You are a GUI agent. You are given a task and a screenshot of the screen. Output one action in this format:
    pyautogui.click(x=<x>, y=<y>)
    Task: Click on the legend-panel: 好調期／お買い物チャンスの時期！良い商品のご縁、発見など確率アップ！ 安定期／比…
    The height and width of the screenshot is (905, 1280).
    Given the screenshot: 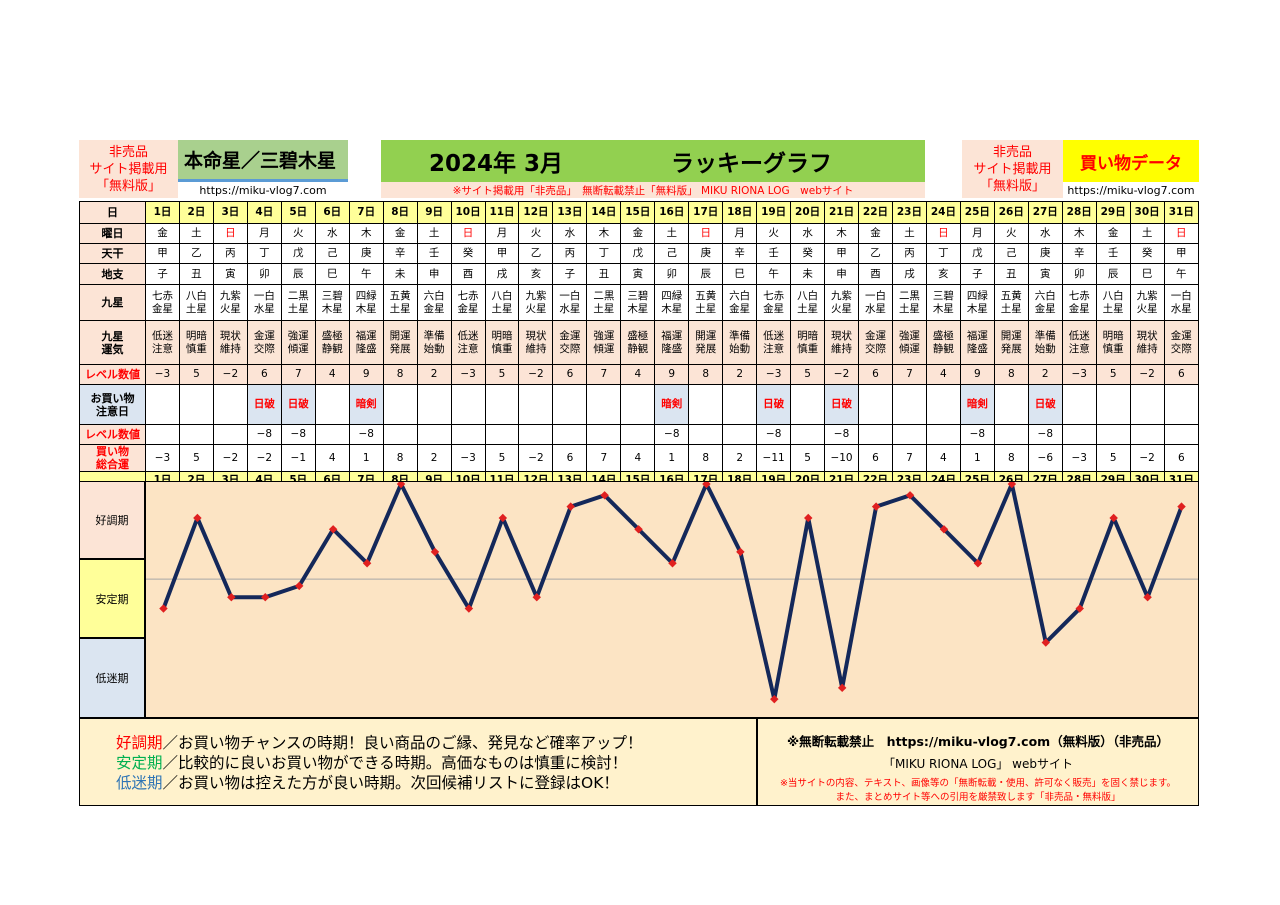 What is the action you would take?
    pyautogui.click(x=418, y=762)
    